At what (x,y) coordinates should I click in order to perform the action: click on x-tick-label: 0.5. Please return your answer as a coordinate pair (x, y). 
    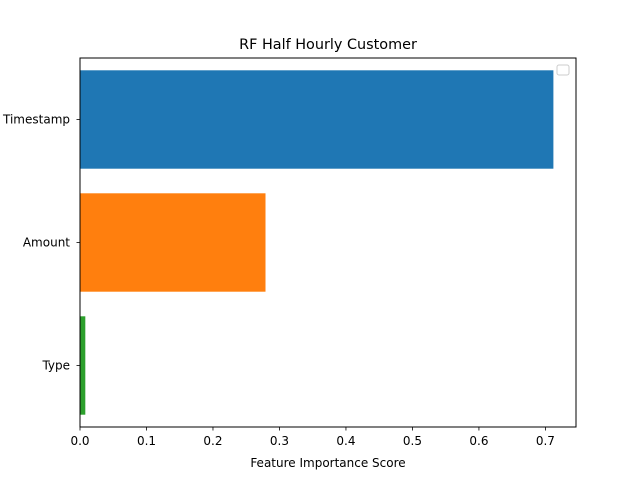
    Looking at the image, I should click on (412, 441).